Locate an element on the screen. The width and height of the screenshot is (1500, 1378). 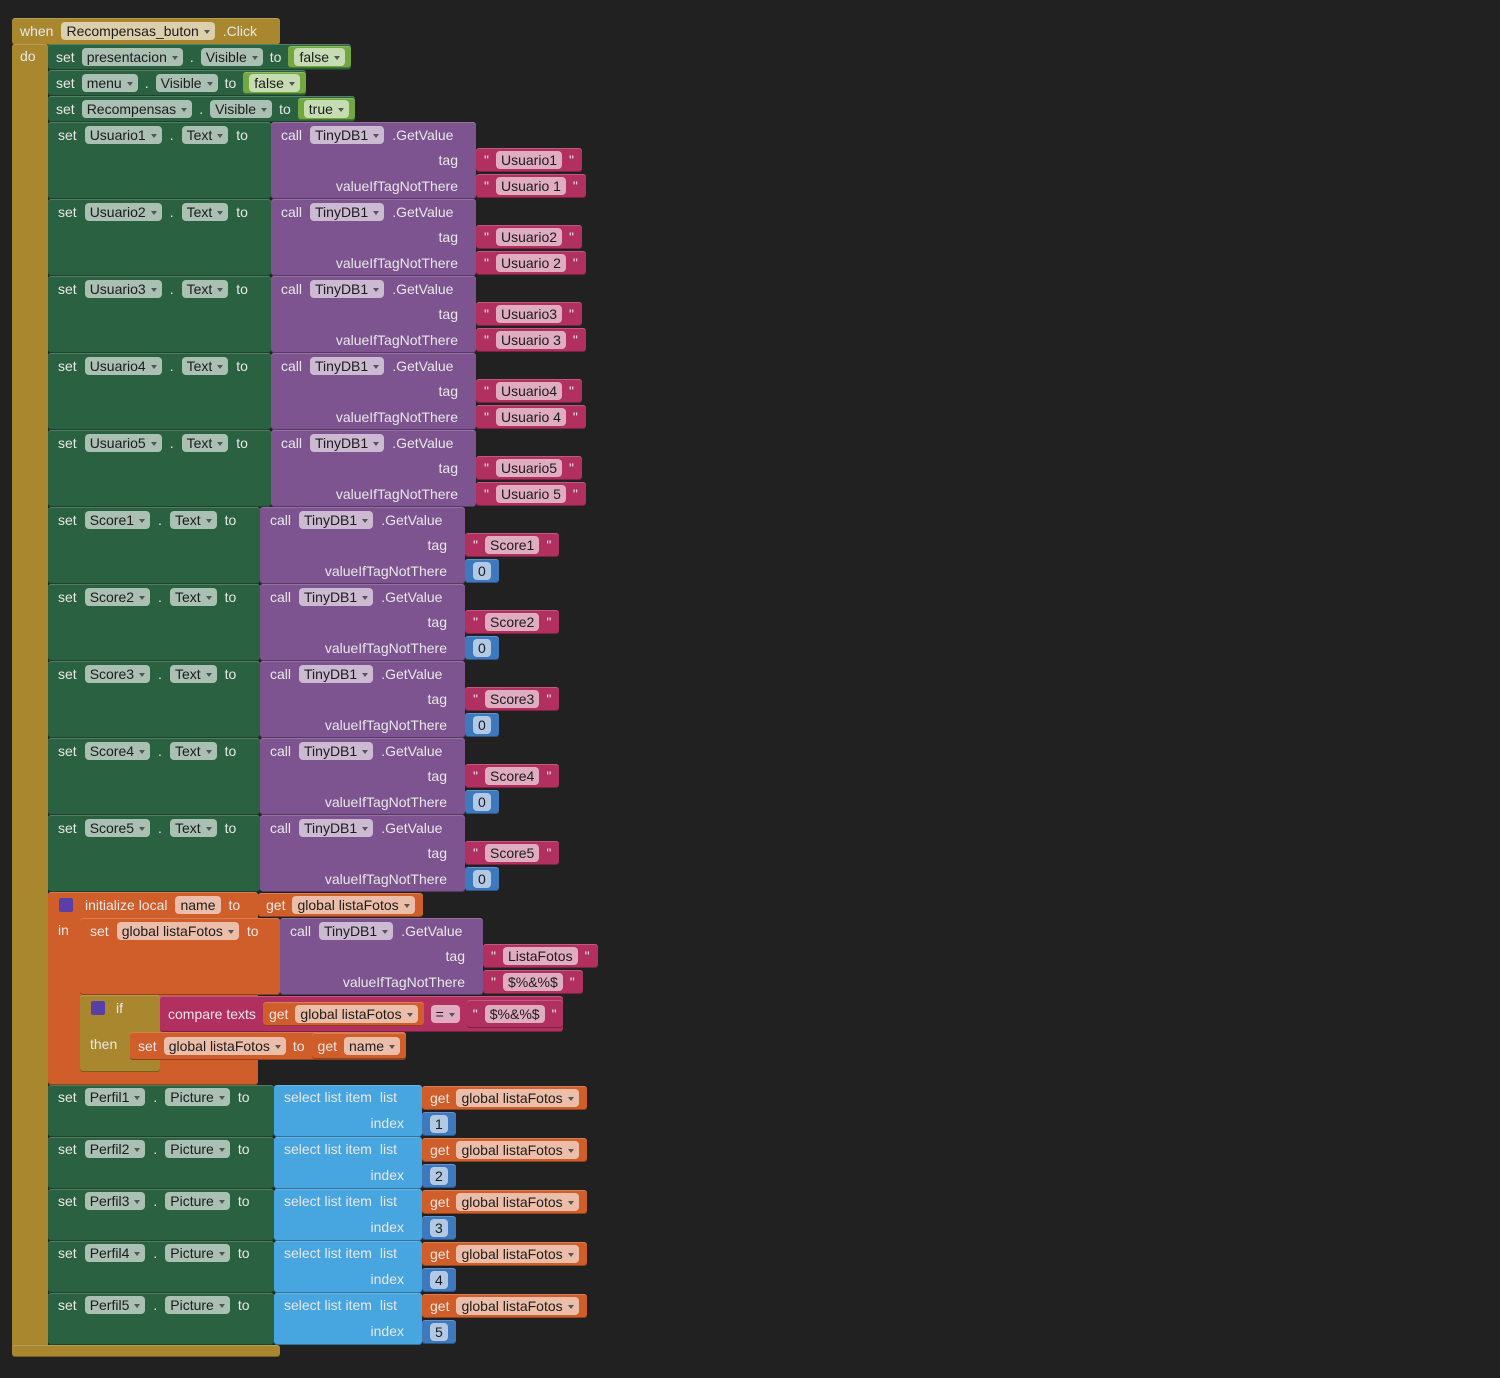
block-row: set Score1. Text to is located at coordinates (147, 520).